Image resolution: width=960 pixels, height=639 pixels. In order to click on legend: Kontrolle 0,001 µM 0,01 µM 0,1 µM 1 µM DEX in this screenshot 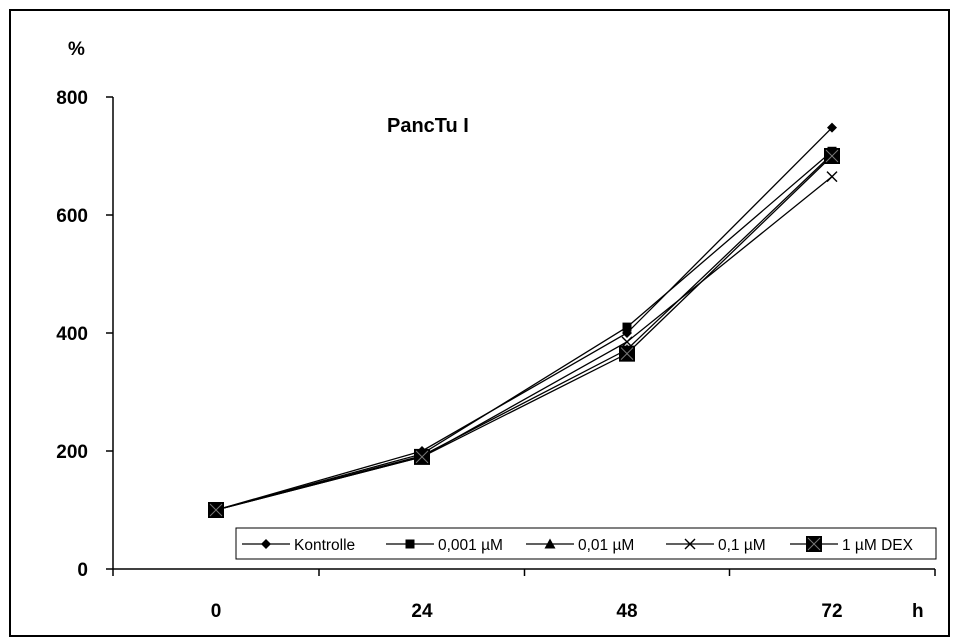, I will do `click(586, 543)`.